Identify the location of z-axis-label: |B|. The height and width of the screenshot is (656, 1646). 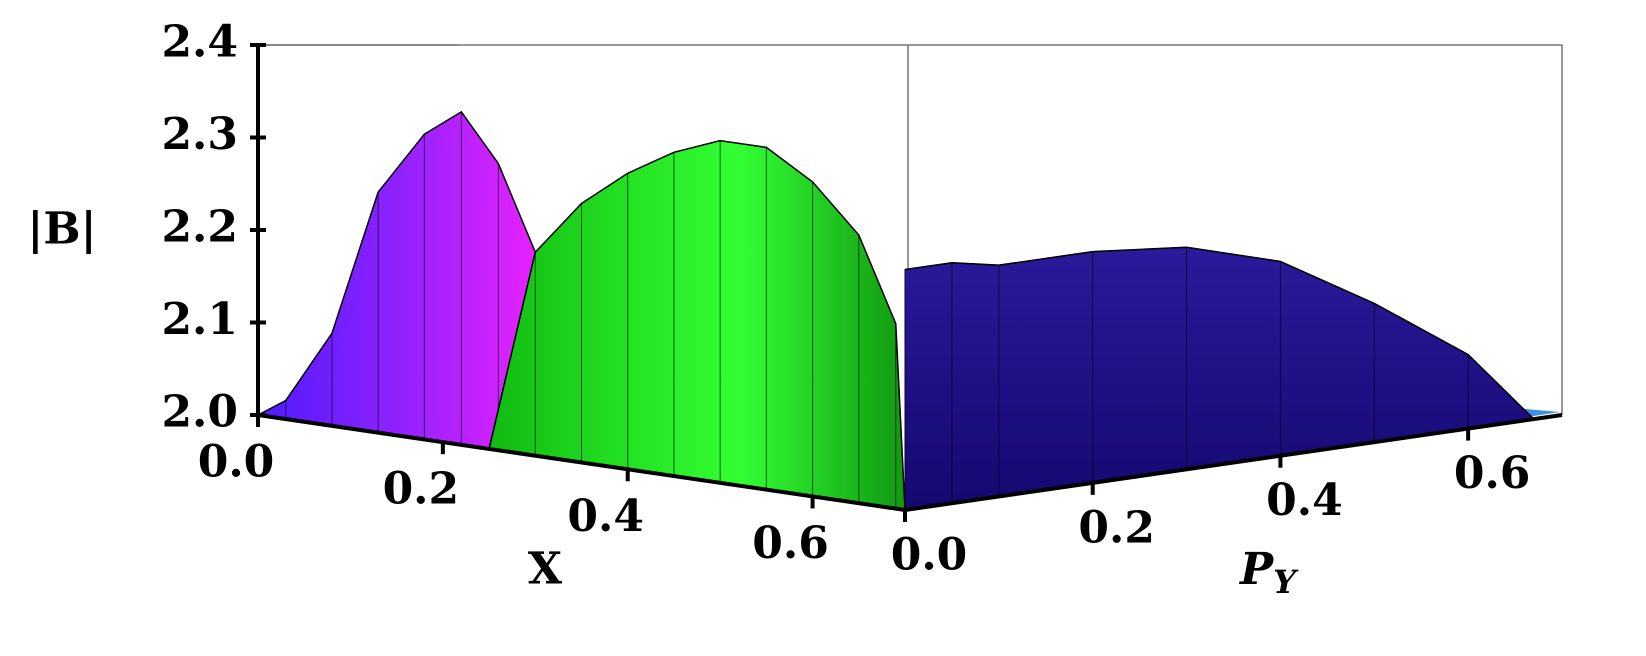
(61, 229).